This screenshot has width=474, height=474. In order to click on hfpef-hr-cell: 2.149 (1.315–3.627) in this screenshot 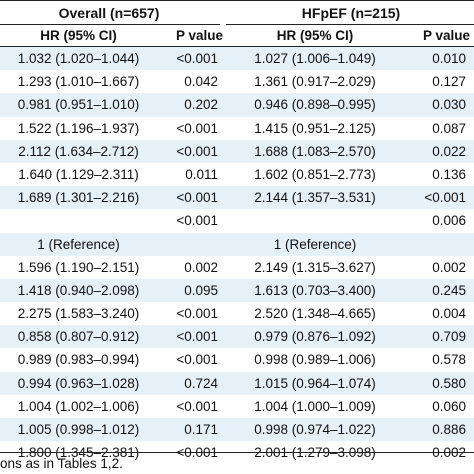, I will do `click(315, 267)`.